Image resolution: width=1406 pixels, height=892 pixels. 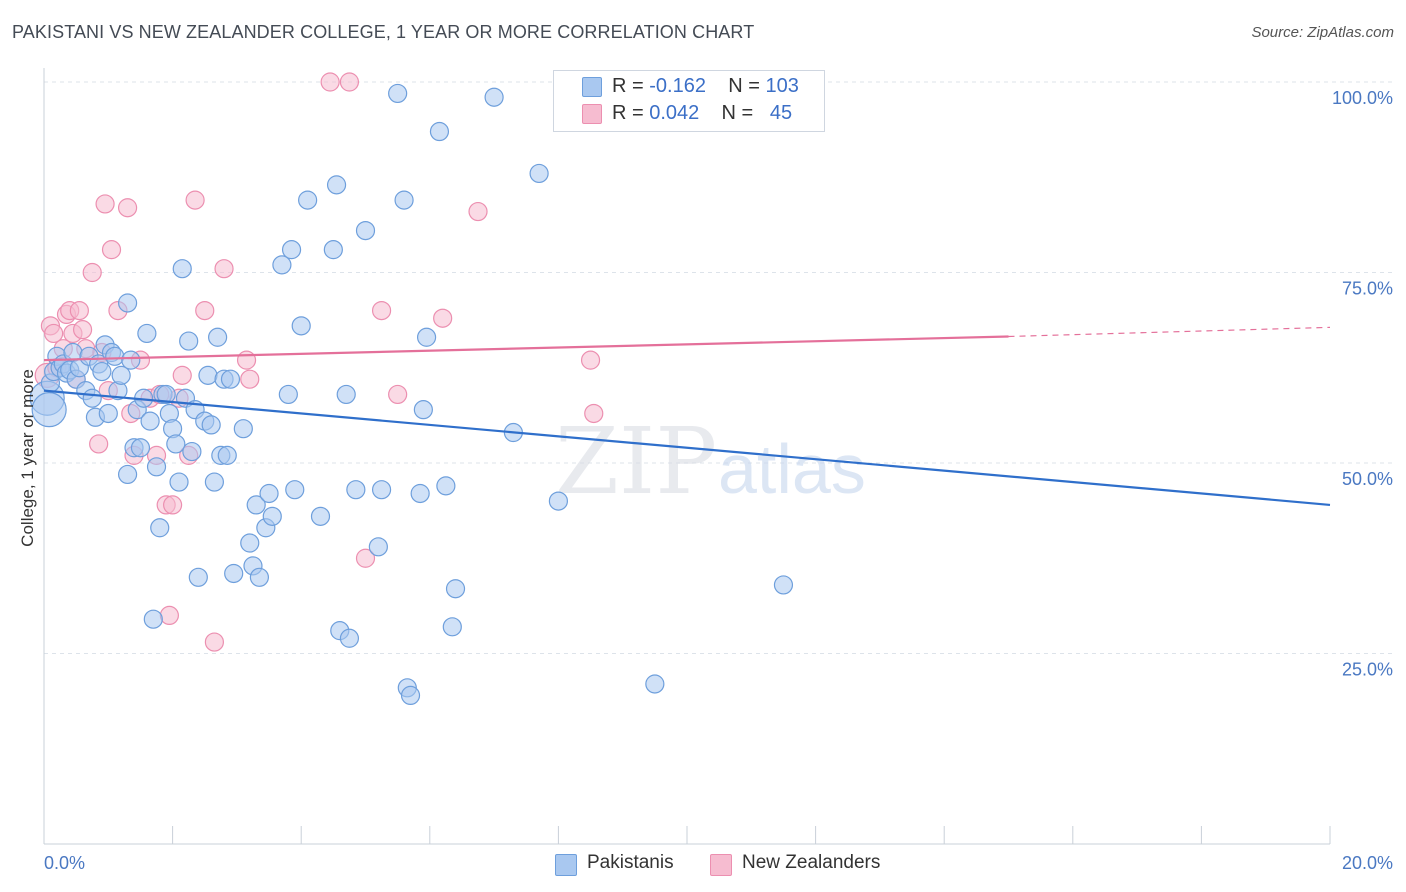 What do you see at coordinates (674, 113) in the screenshot?
I see `legend-r-value: 0.042` at bounding box center [674, 113].